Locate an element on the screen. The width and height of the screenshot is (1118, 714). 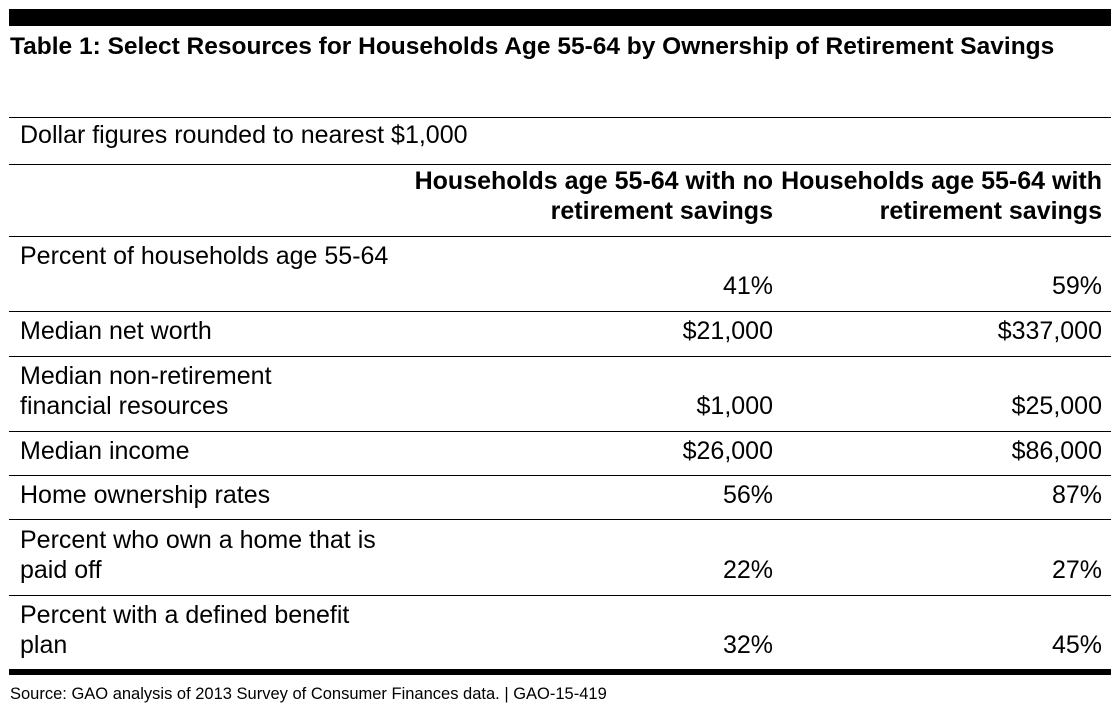
row-value-with-savings: $86,000 is located at coordinates (1056, 451).